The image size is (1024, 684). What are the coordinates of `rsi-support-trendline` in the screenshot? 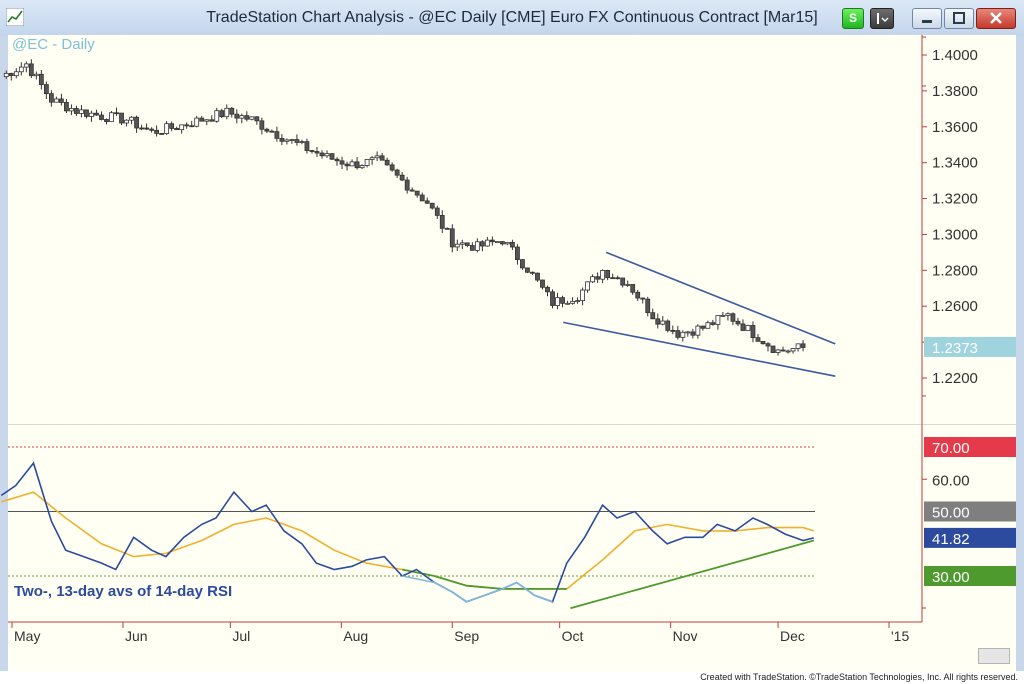 It's located at (692, 574).